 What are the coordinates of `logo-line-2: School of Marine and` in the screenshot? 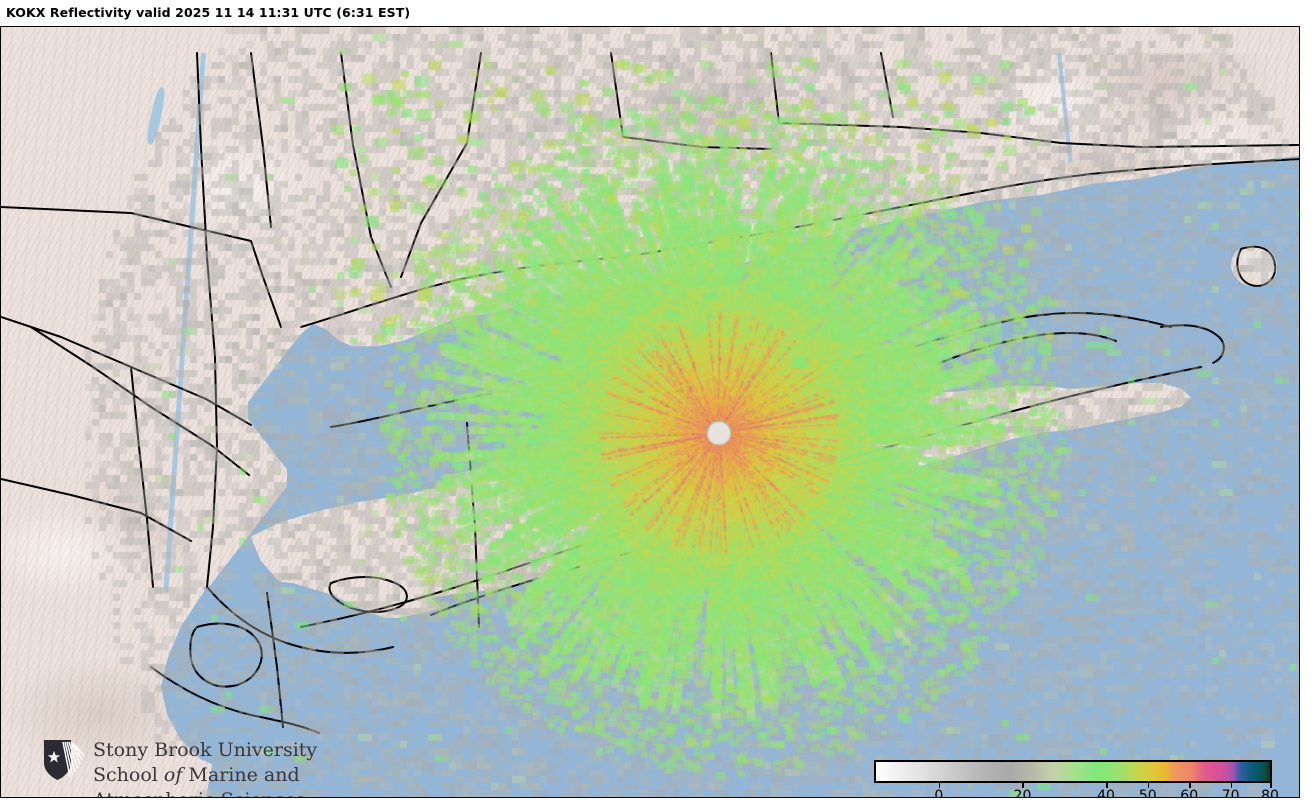 It's located at (196, 775).